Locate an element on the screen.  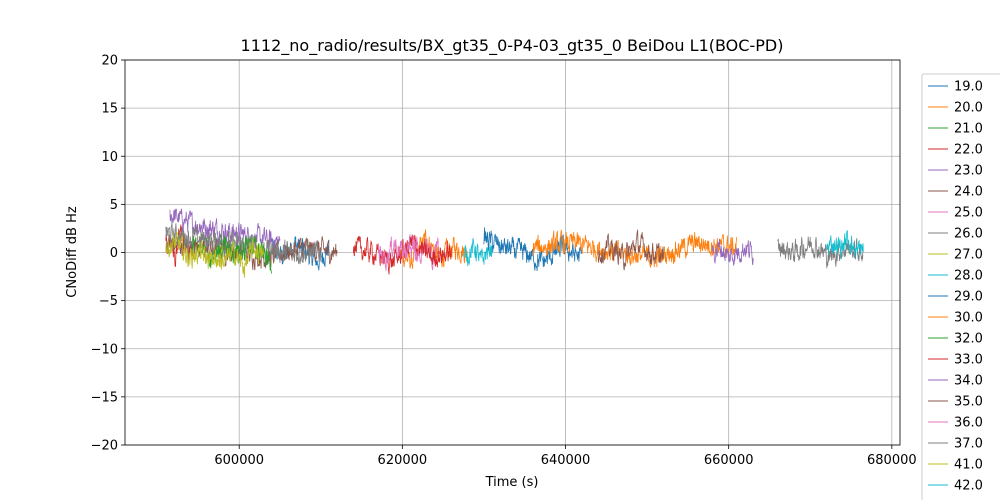
legend-box is located at coordinates (960, 286).